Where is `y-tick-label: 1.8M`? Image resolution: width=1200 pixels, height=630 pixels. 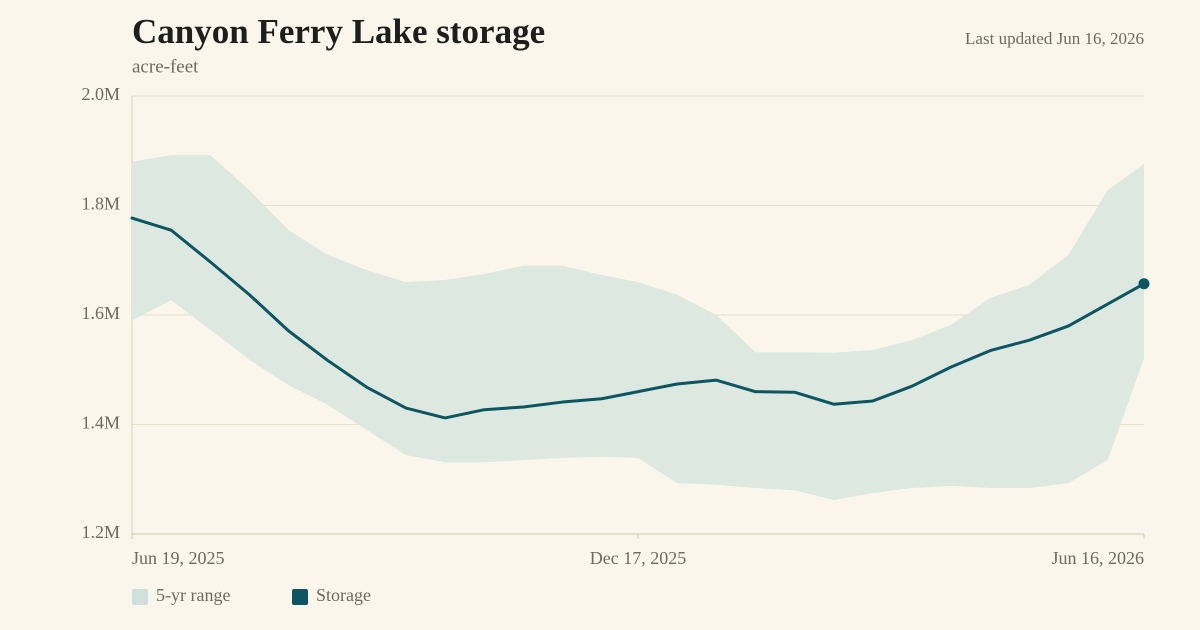
y-tick-label: 1.8M is located at coordinates (100, 204).